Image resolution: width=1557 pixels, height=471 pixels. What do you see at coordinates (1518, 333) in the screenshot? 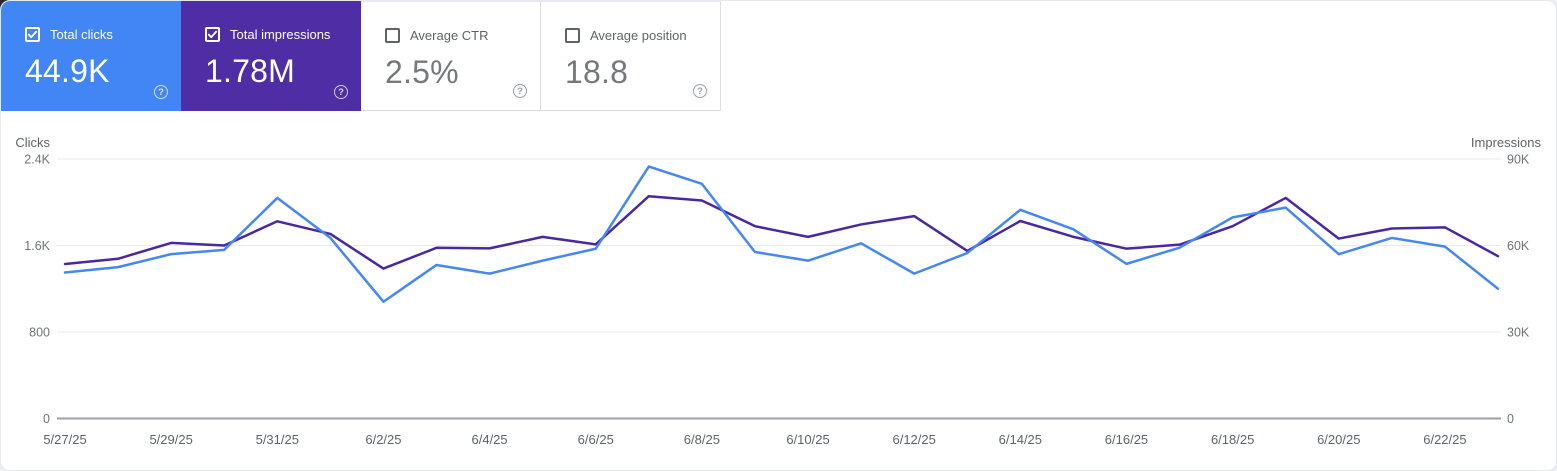
I see `right-axis-tick: 30K` at bounding box center [1518, 333].